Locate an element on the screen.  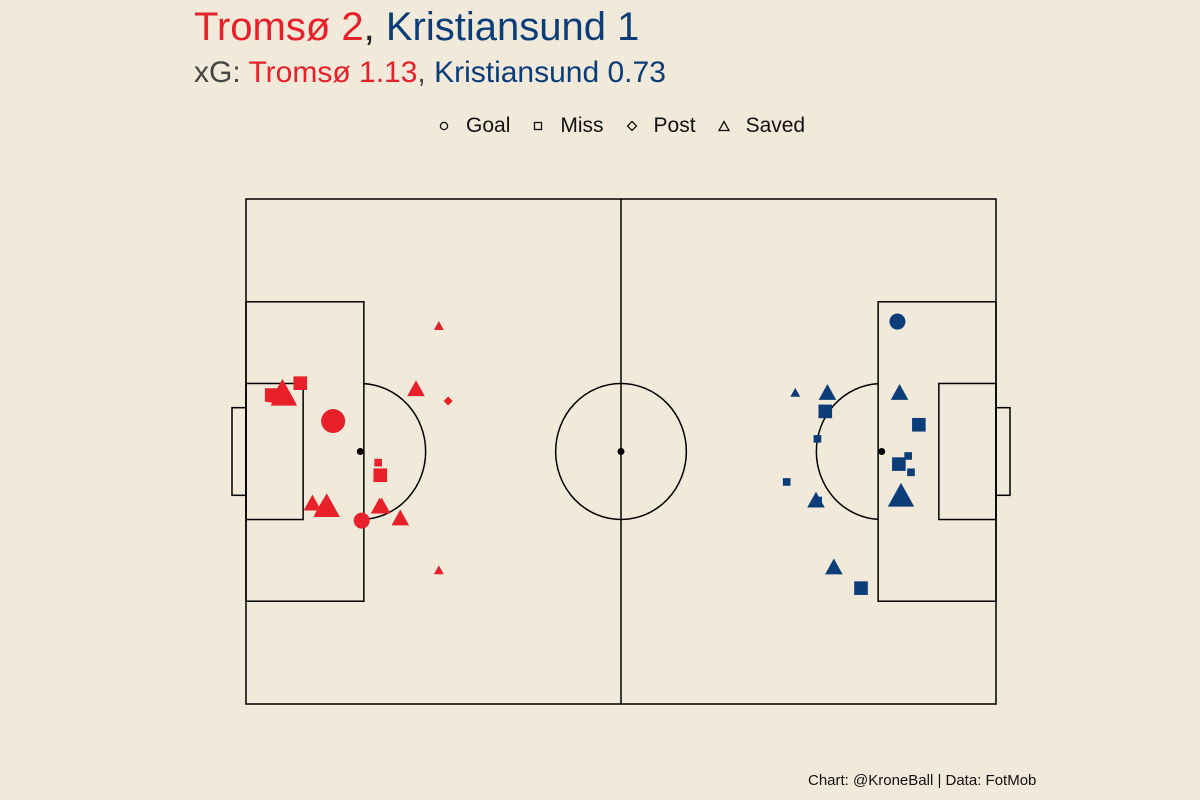
right-penalty-area is located at coordinates (937, 451).